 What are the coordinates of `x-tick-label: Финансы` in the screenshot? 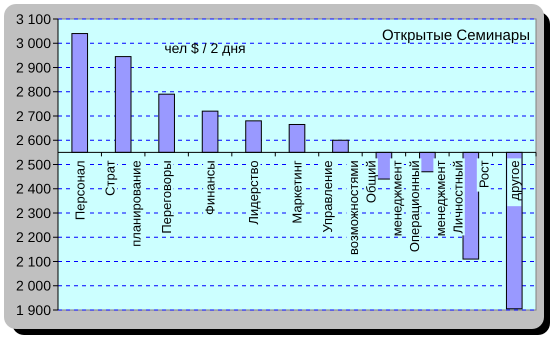 It's located at (210, 187).